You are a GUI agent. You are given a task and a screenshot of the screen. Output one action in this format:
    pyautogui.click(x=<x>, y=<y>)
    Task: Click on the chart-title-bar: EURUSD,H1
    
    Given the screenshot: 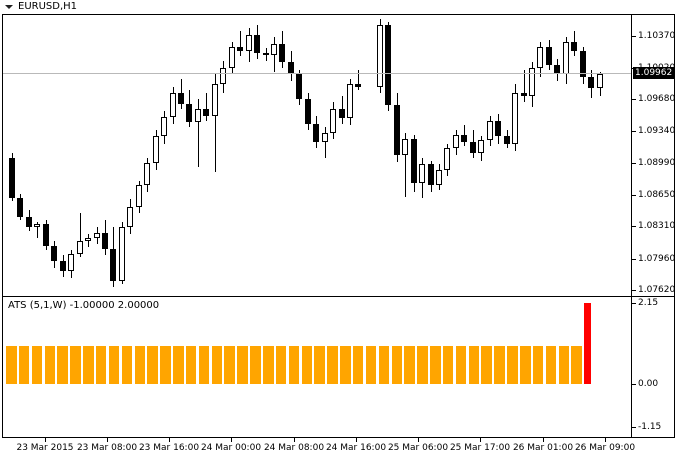 What is the action you would take?
    pyautogui.click(x=338, y=7)
    